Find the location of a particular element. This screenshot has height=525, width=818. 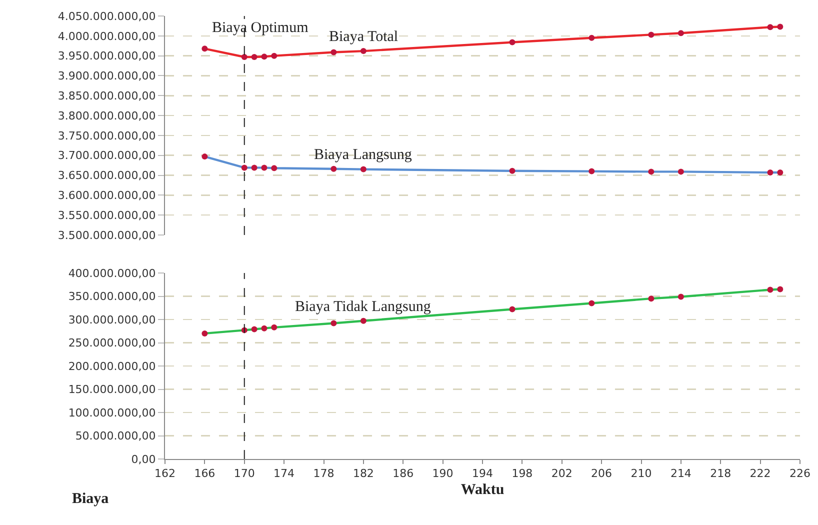

x-tick-label: 202 is located at coordinates (561, 473).